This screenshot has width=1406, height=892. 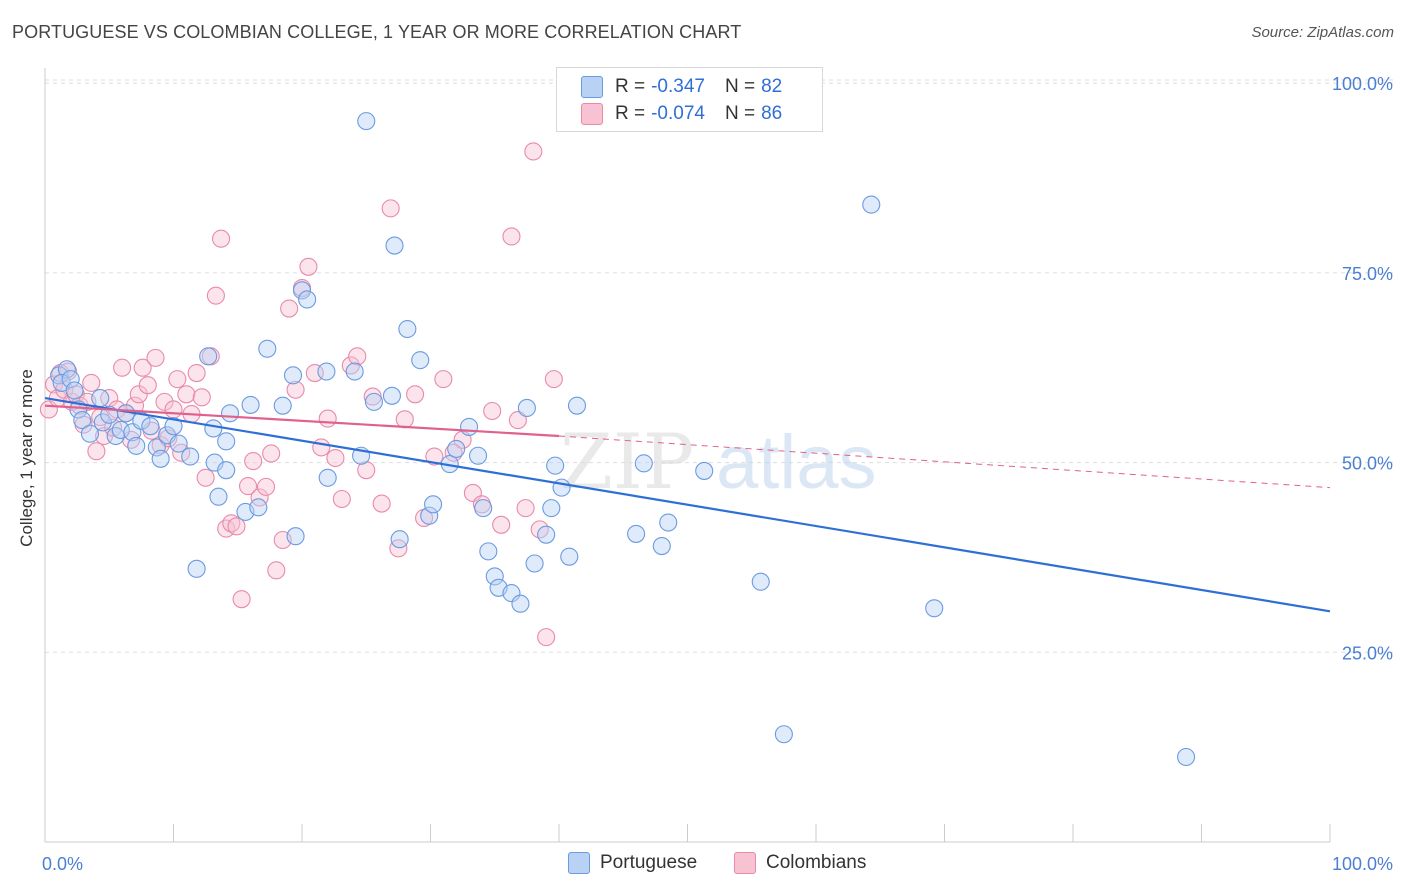 I want to click on legend-n-value: 82, so click(x=772, y=86).